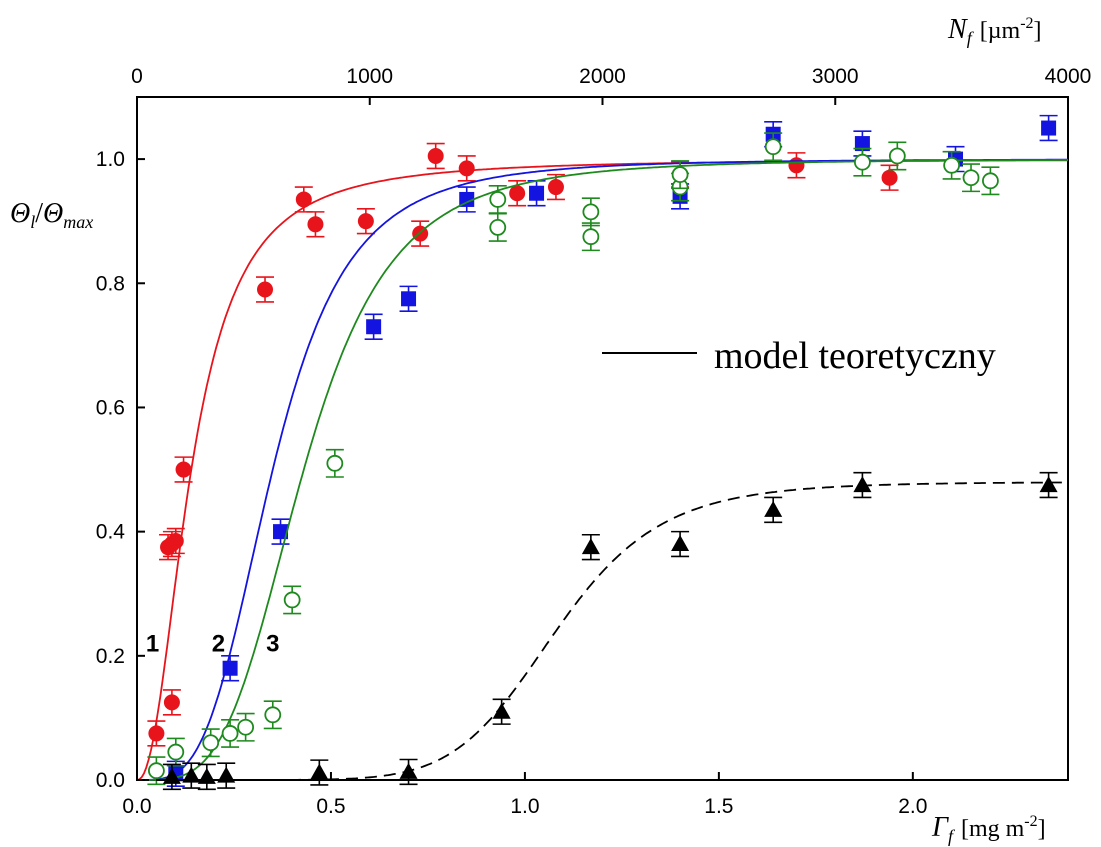 The width and height of the screenshot is (1101, 847). Describe the element at coordinates (51, 215) in the screenshot. I see `y-axis-title: Θl/Θmax` at that location.